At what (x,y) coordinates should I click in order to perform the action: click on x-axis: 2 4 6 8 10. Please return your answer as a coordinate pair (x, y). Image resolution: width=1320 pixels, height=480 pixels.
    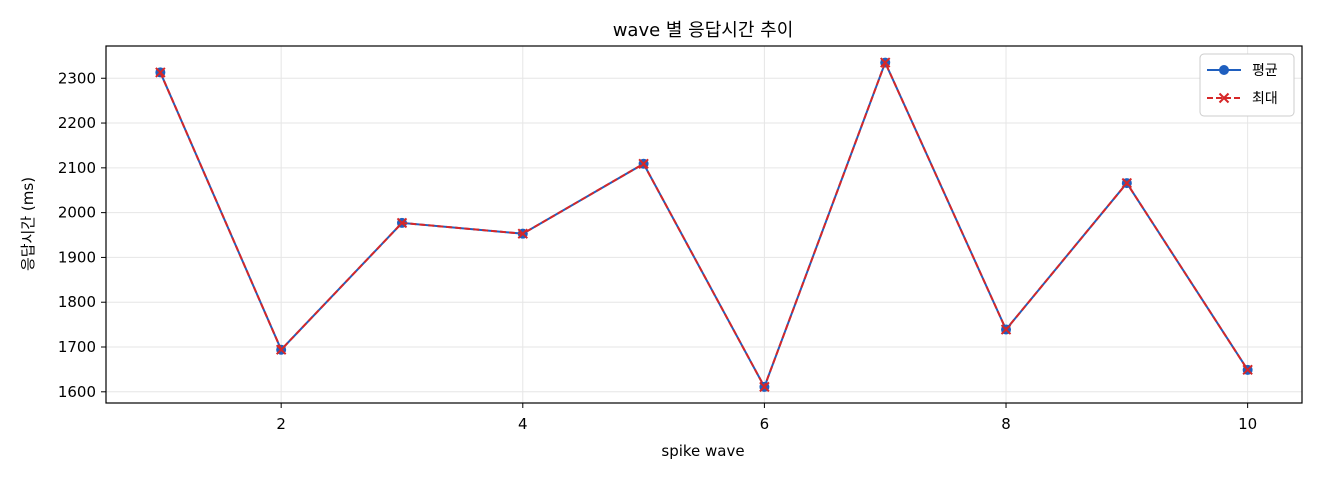
    Looking at the image, I should click on (766, 418).